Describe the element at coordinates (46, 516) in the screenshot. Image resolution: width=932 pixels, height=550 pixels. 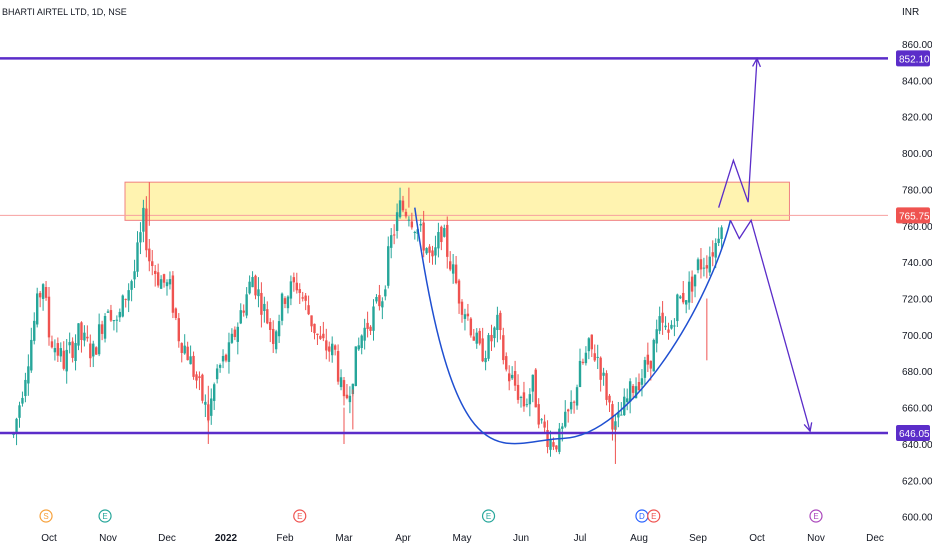
I see `event-marker: S` at that location.